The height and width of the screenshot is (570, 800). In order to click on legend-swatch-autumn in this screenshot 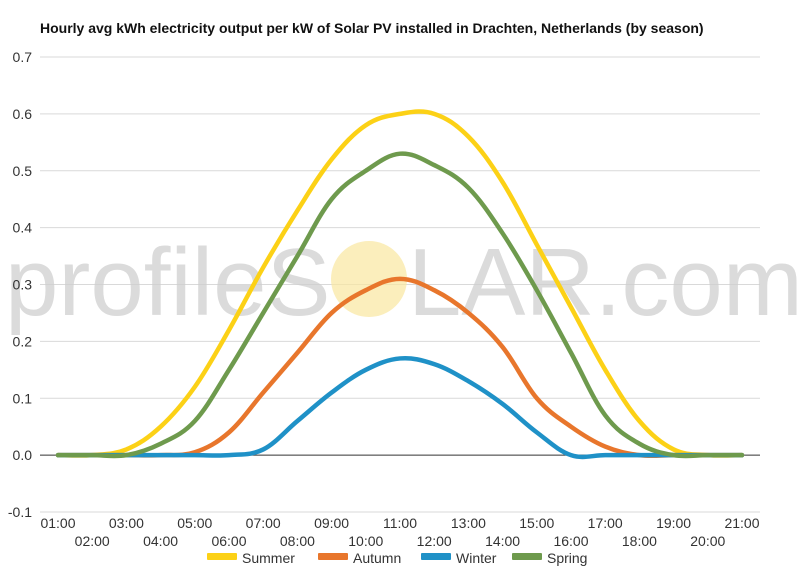, I will do `click(333, 556)`.